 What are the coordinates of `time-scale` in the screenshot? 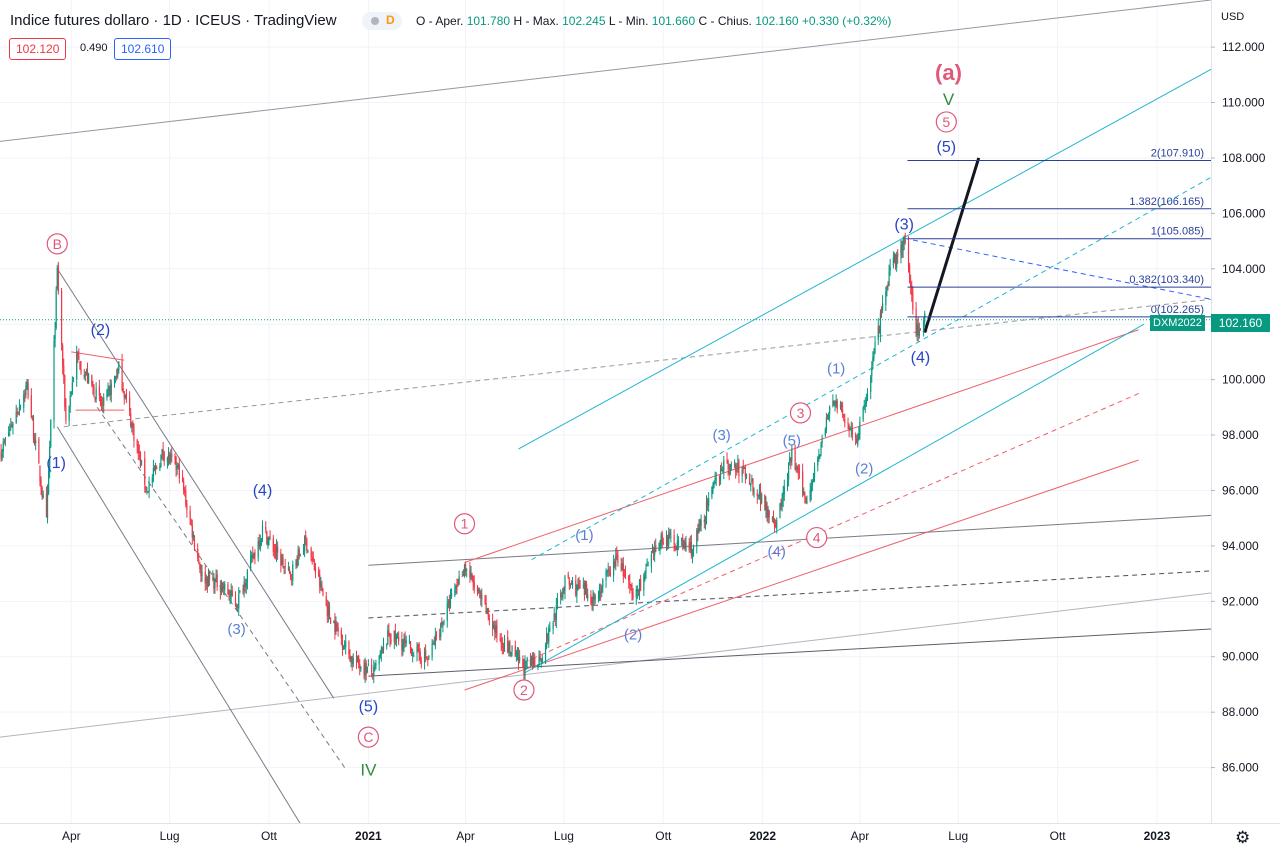 It's located at (640, 841).